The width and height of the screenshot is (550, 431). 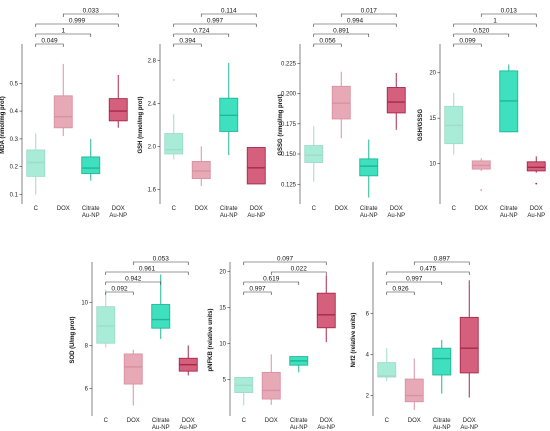 I want to click on p-value-label: 0.049, so click(x=49, y=41).